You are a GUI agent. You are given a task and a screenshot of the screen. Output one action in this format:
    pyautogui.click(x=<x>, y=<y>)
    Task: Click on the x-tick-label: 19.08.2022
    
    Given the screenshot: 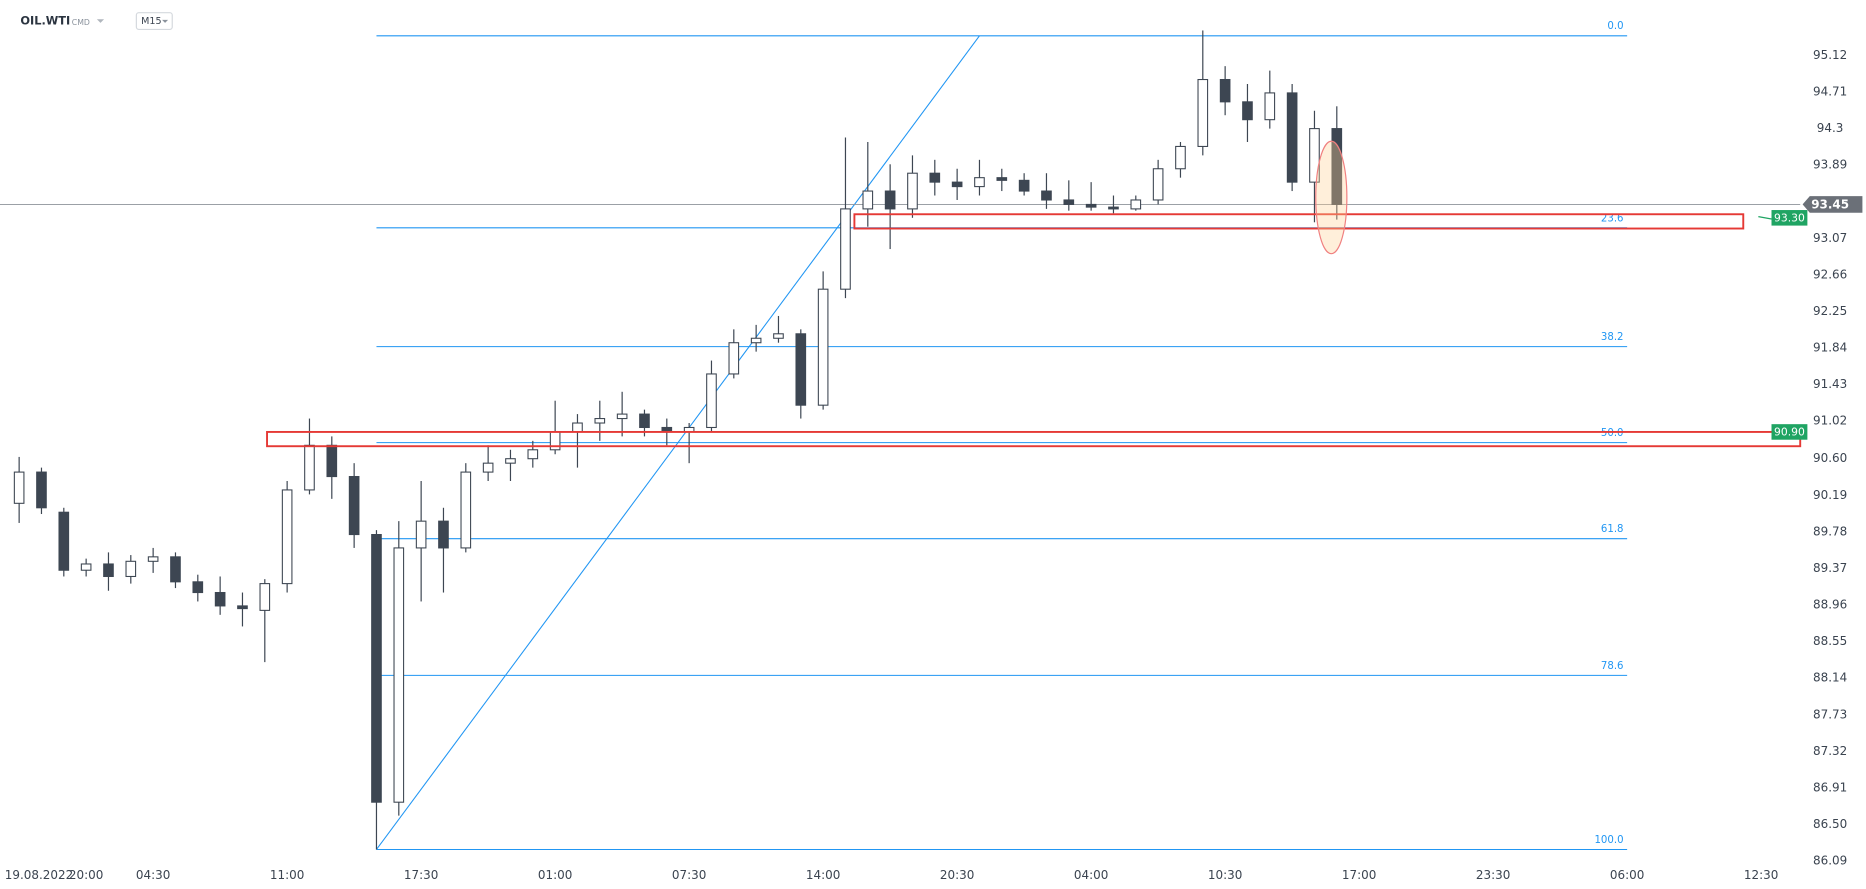 What is the action you would take?
    pyautogui.click(x=39, y=875)
    